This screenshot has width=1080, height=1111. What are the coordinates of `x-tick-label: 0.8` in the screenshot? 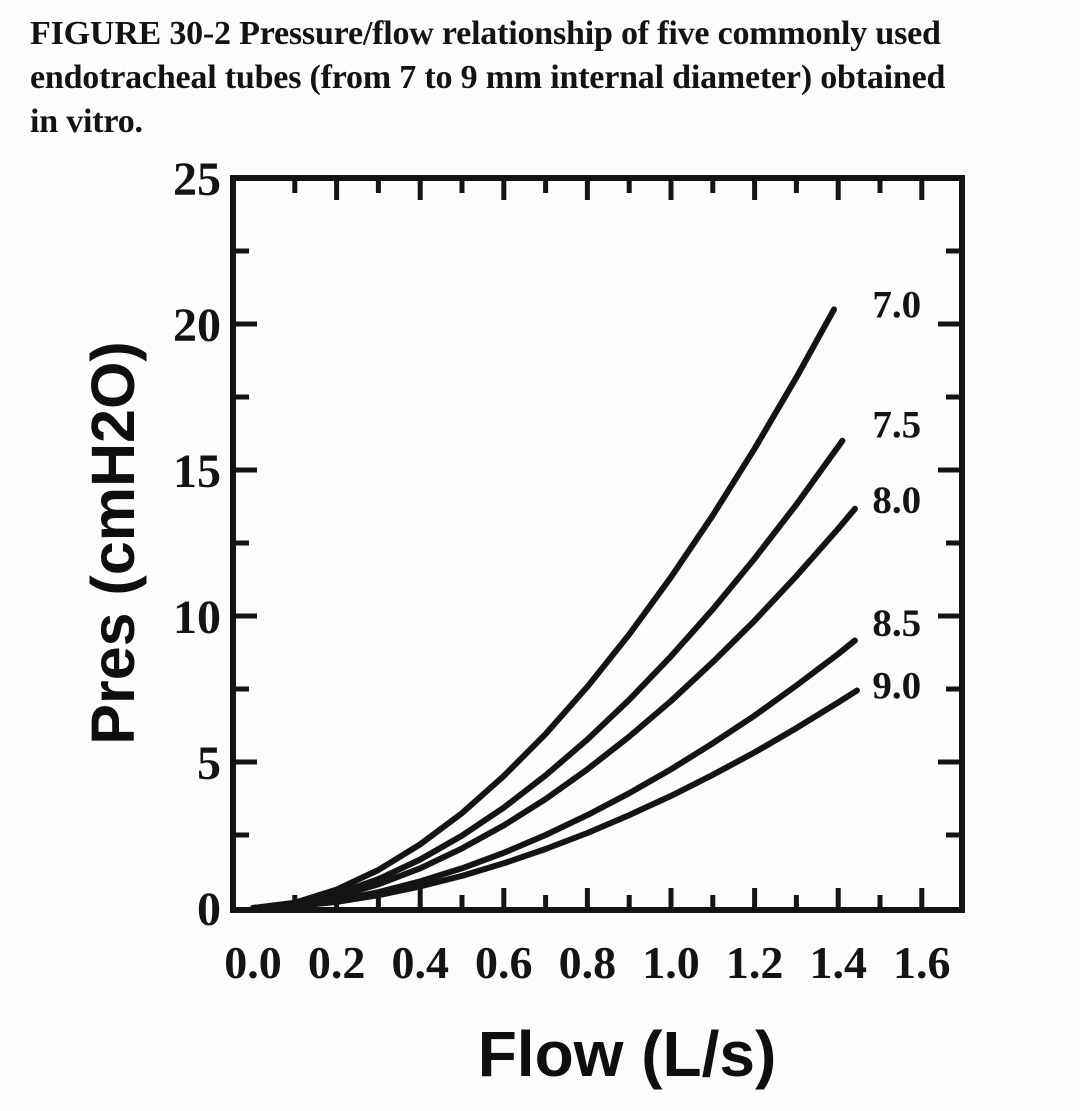 It's located at (588, 962).